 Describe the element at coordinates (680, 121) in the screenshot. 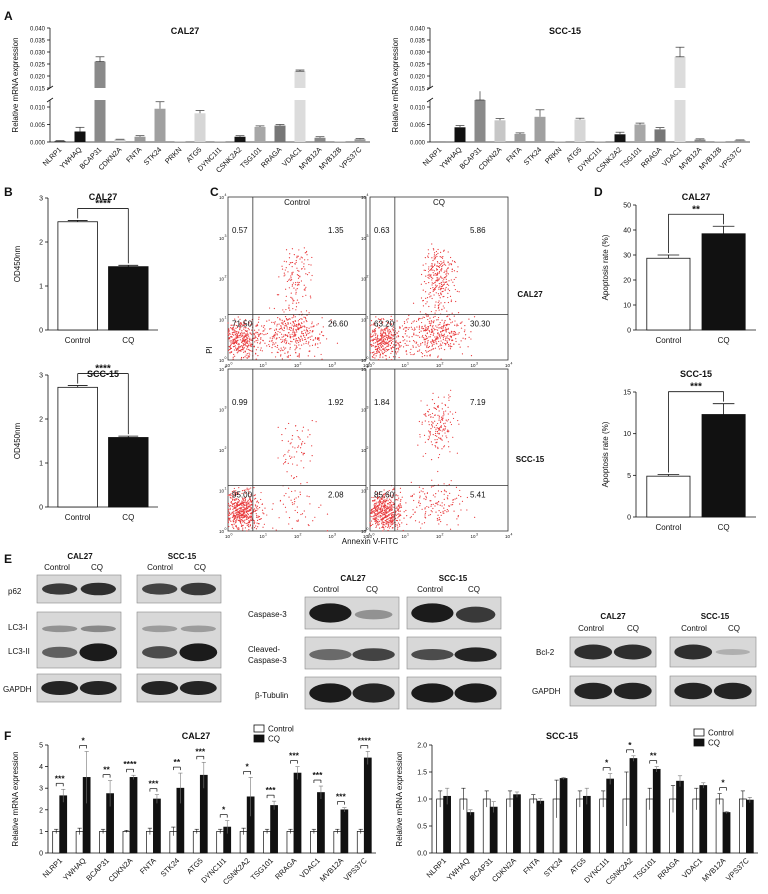

I see `bar` at that location.